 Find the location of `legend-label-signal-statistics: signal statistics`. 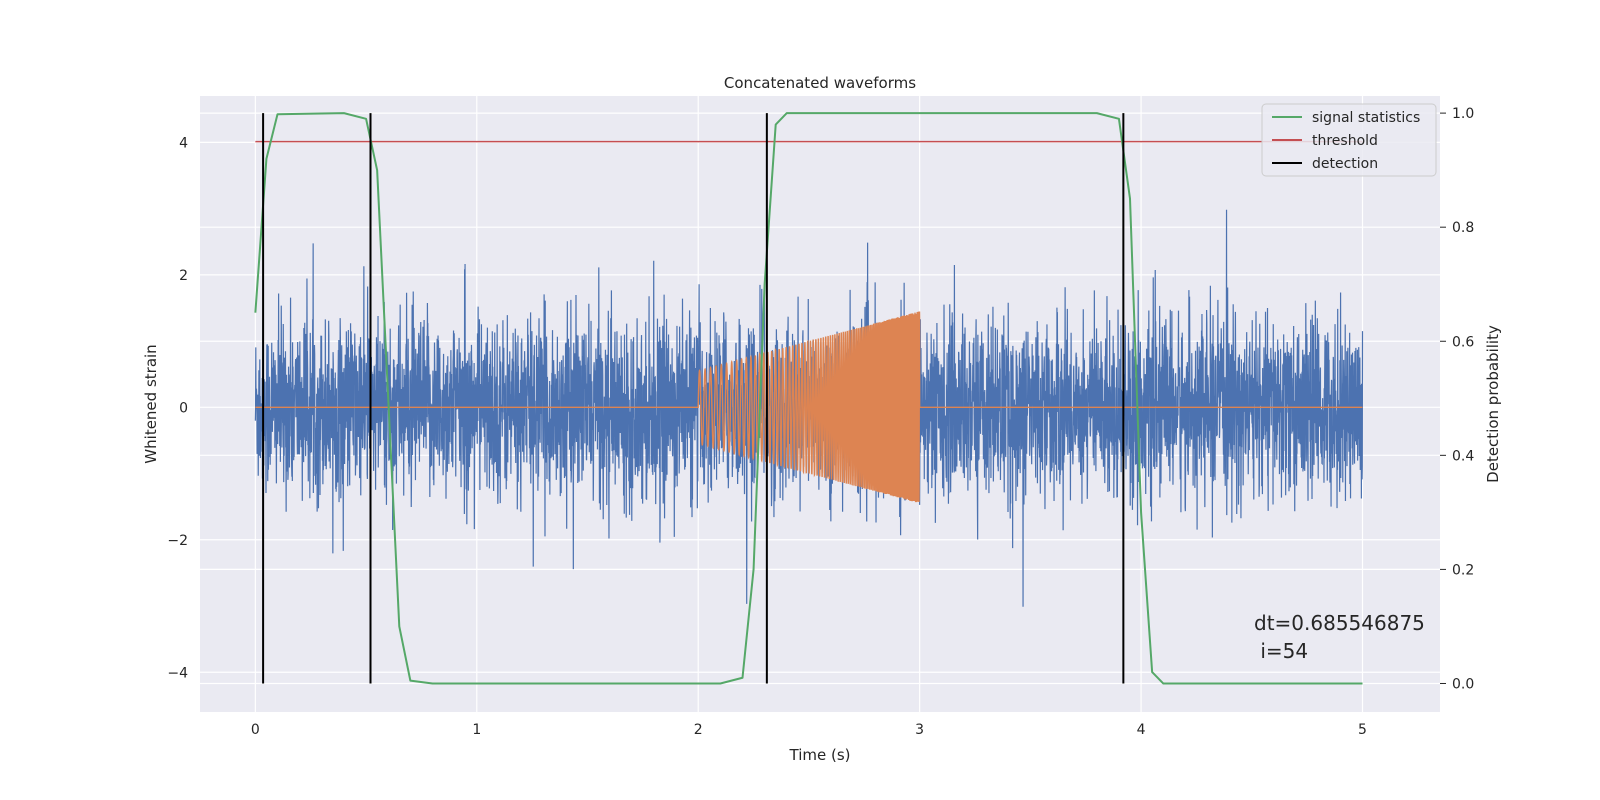

legend-label-signal-statistics: signal statistics is located at coordinates (1366, 118).